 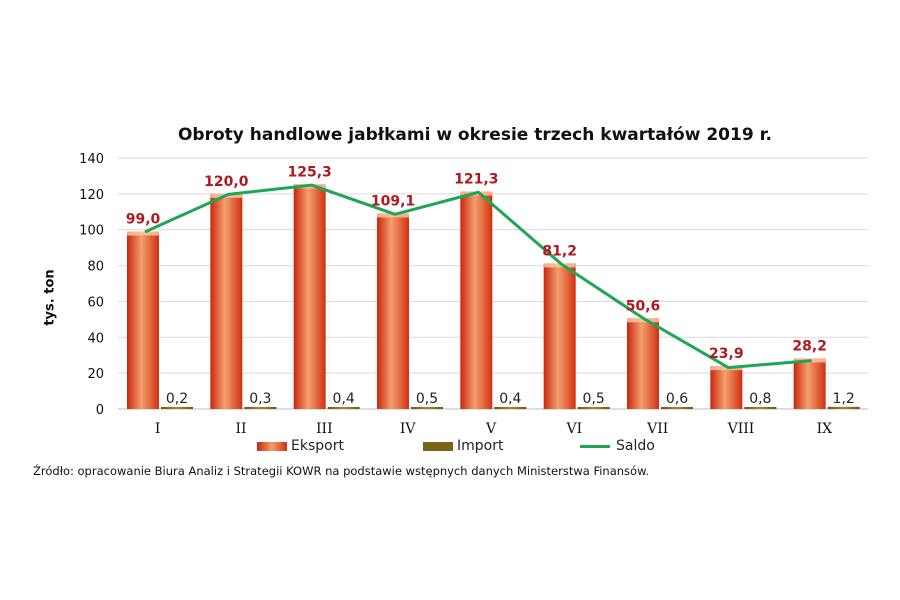 I want to click on data-label-import: 0,6, so click(x=677, y=399).